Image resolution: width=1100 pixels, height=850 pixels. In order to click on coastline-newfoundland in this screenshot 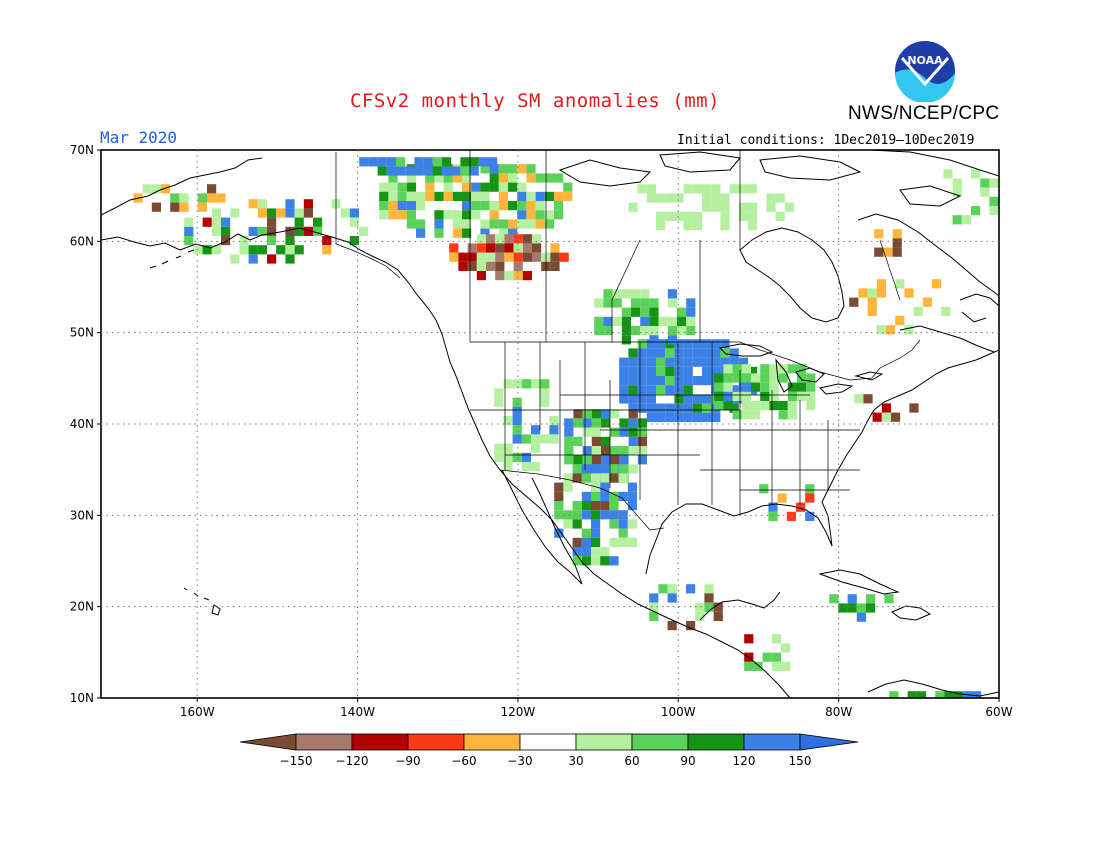, I will do `click(979, 308)`.